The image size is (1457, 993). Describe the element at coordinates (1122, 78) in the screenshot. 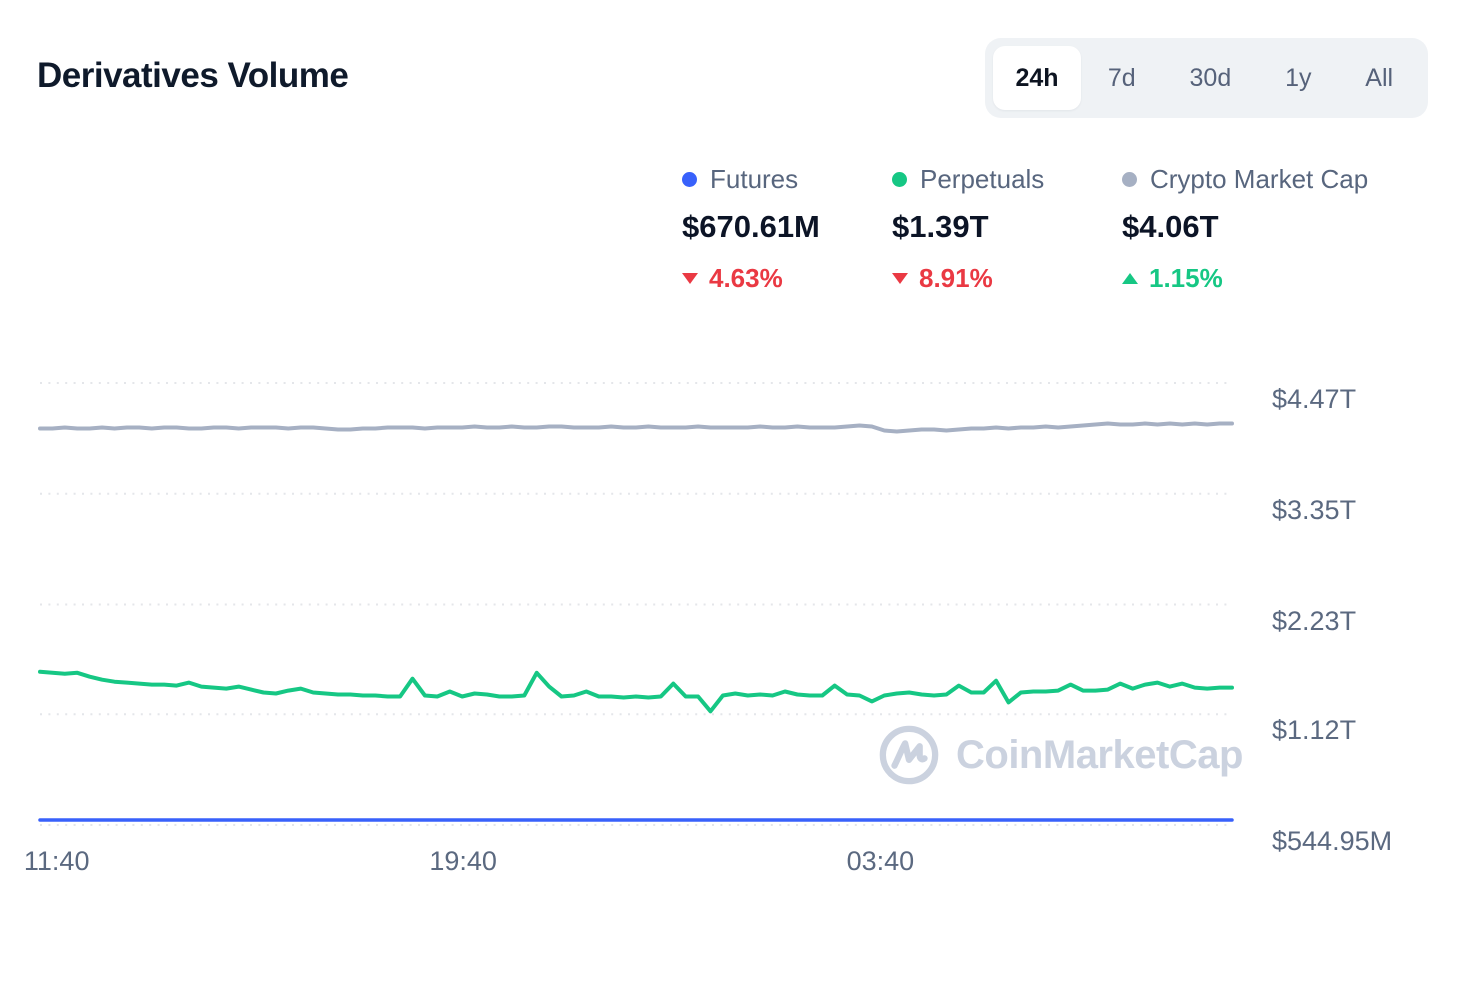

I see `range-tab-7d: 7d` at that location.